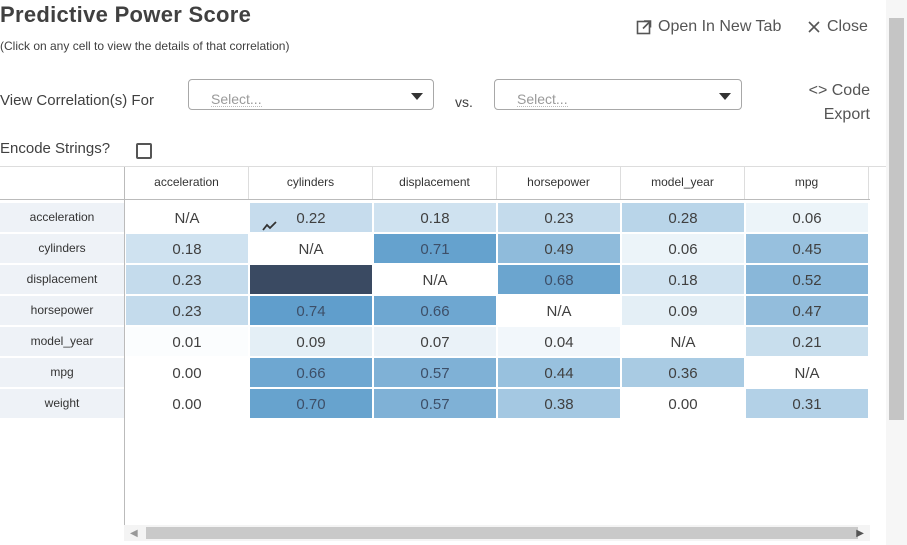  What do you see at coordinates (187, 183) in the screenshot?
I see `column-header-acceleration: acceleration` at bounding box center [187, 183].